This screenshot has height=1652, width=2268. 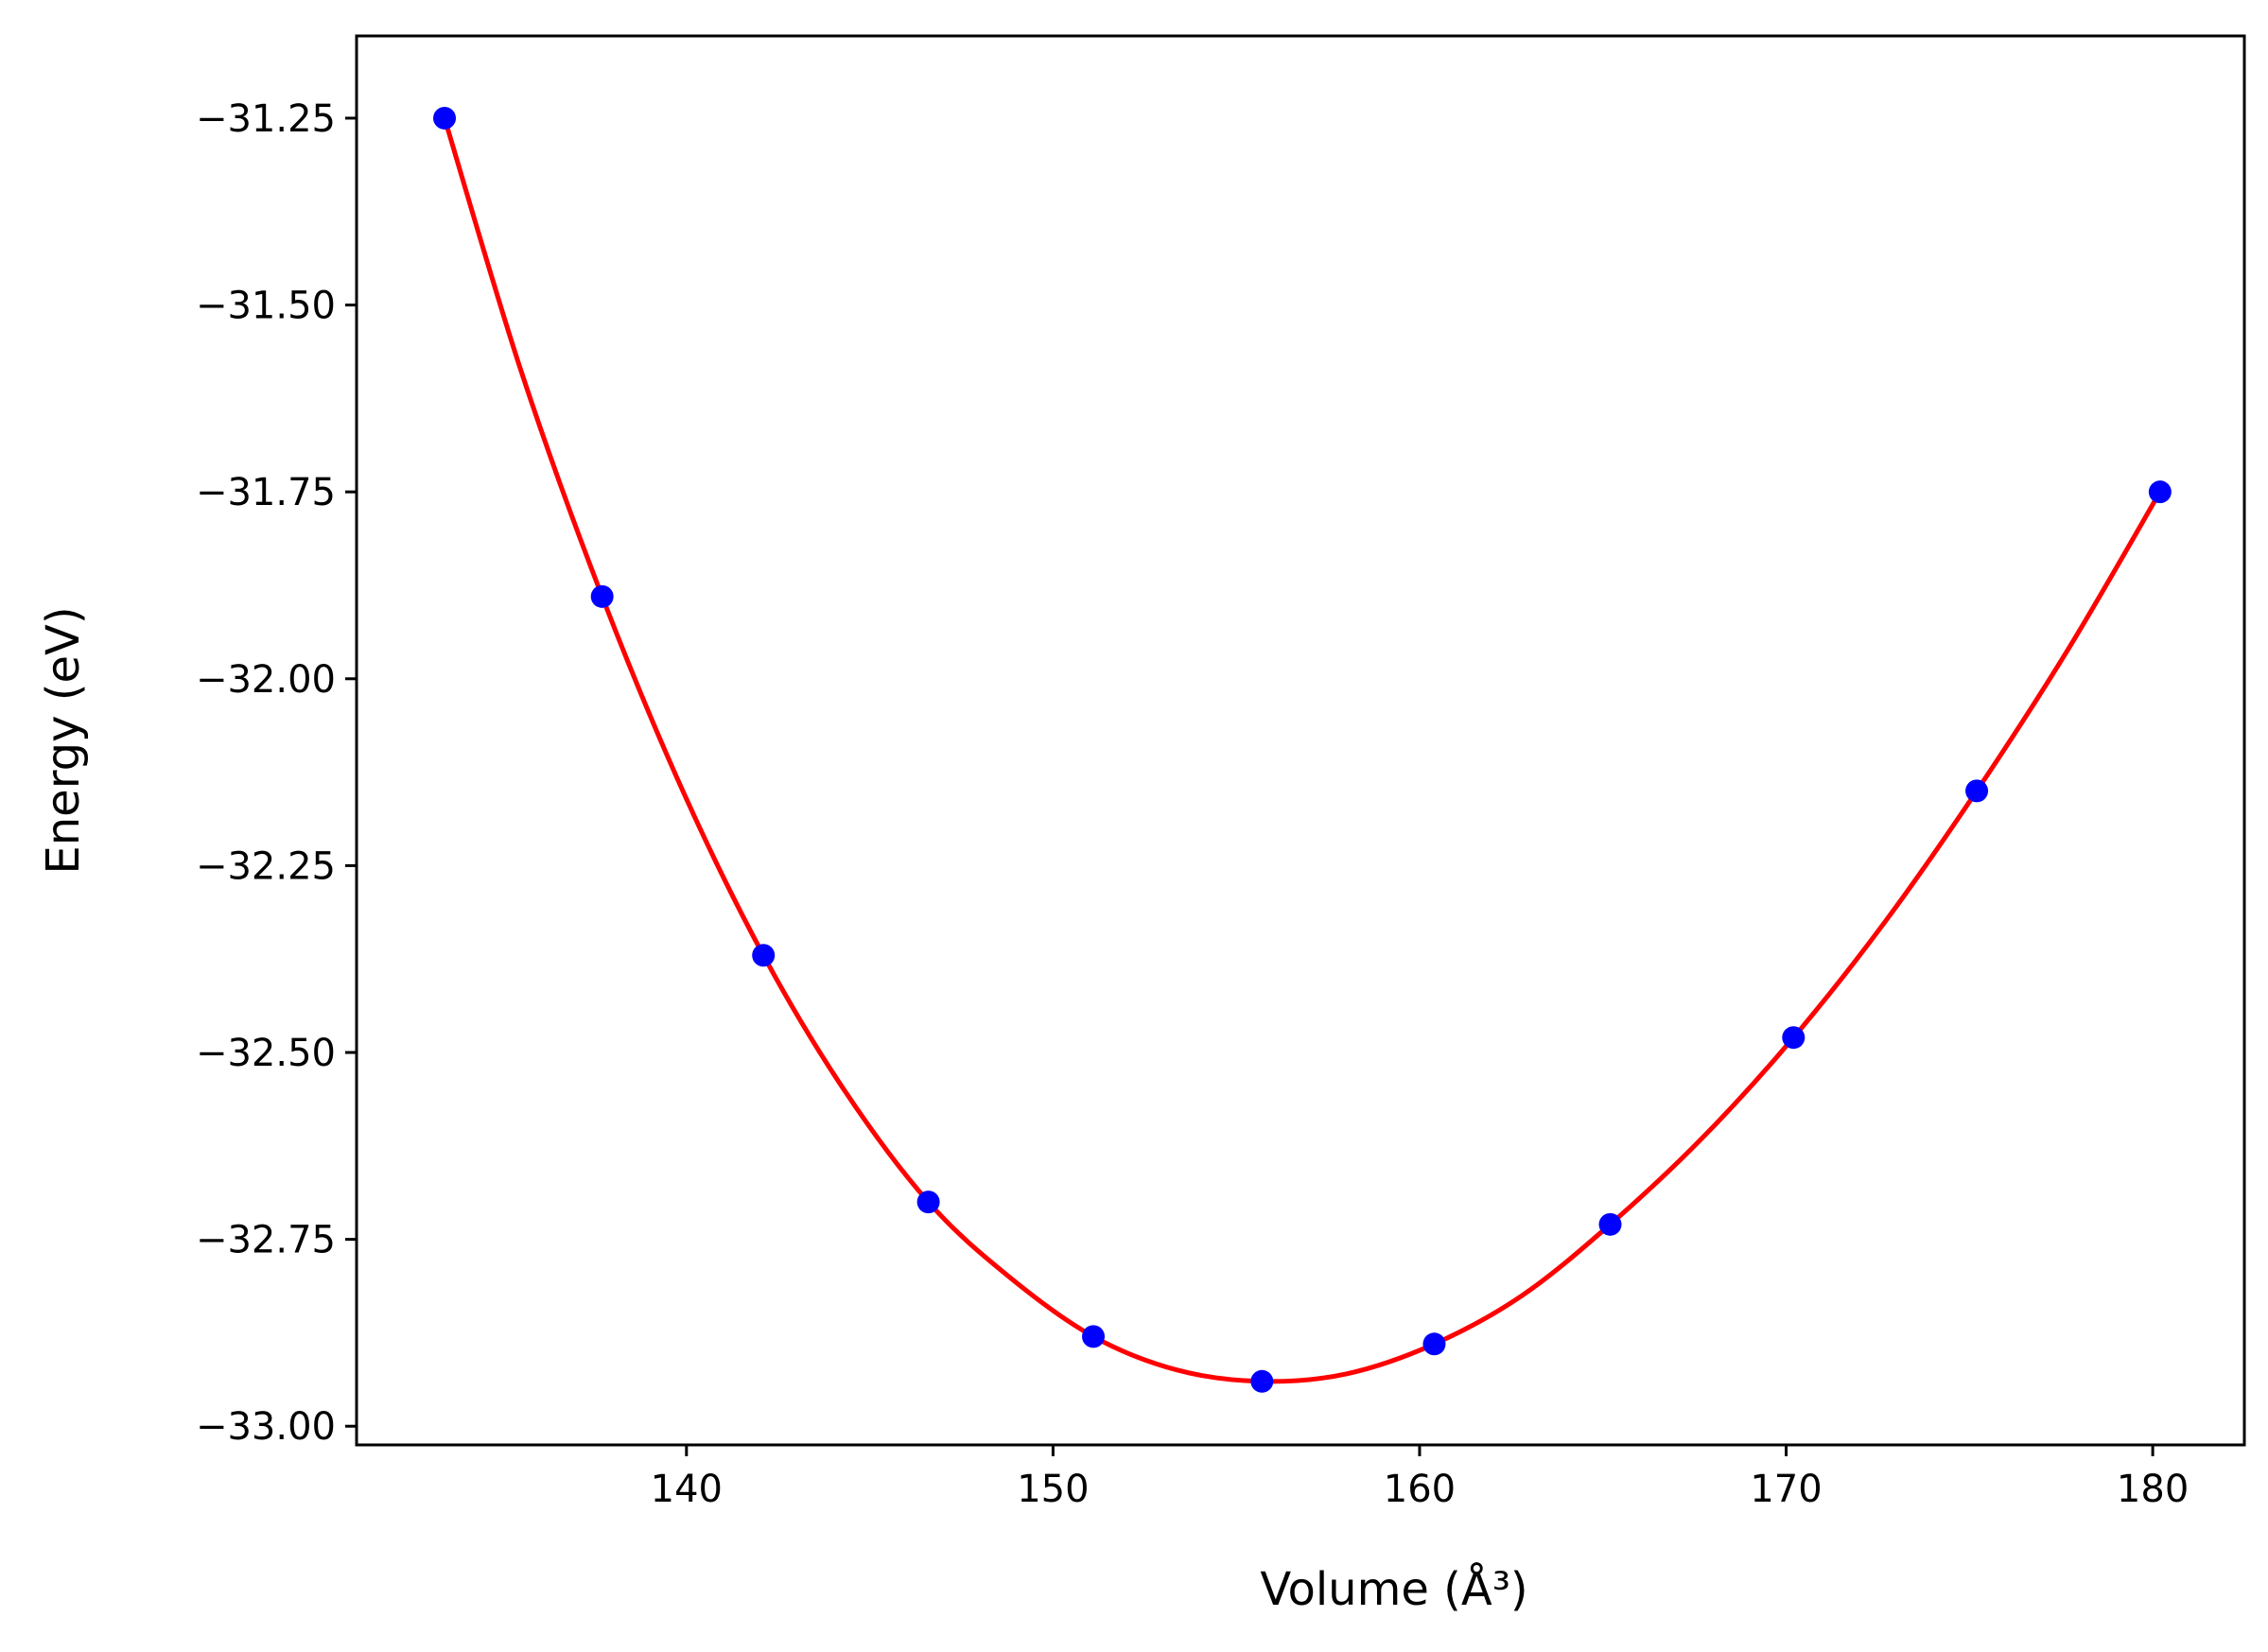 What do you see at coordinates (266, 866) in the screenshot?
I see `y-tick-label: −32.25` at bounding box center [266, 866].